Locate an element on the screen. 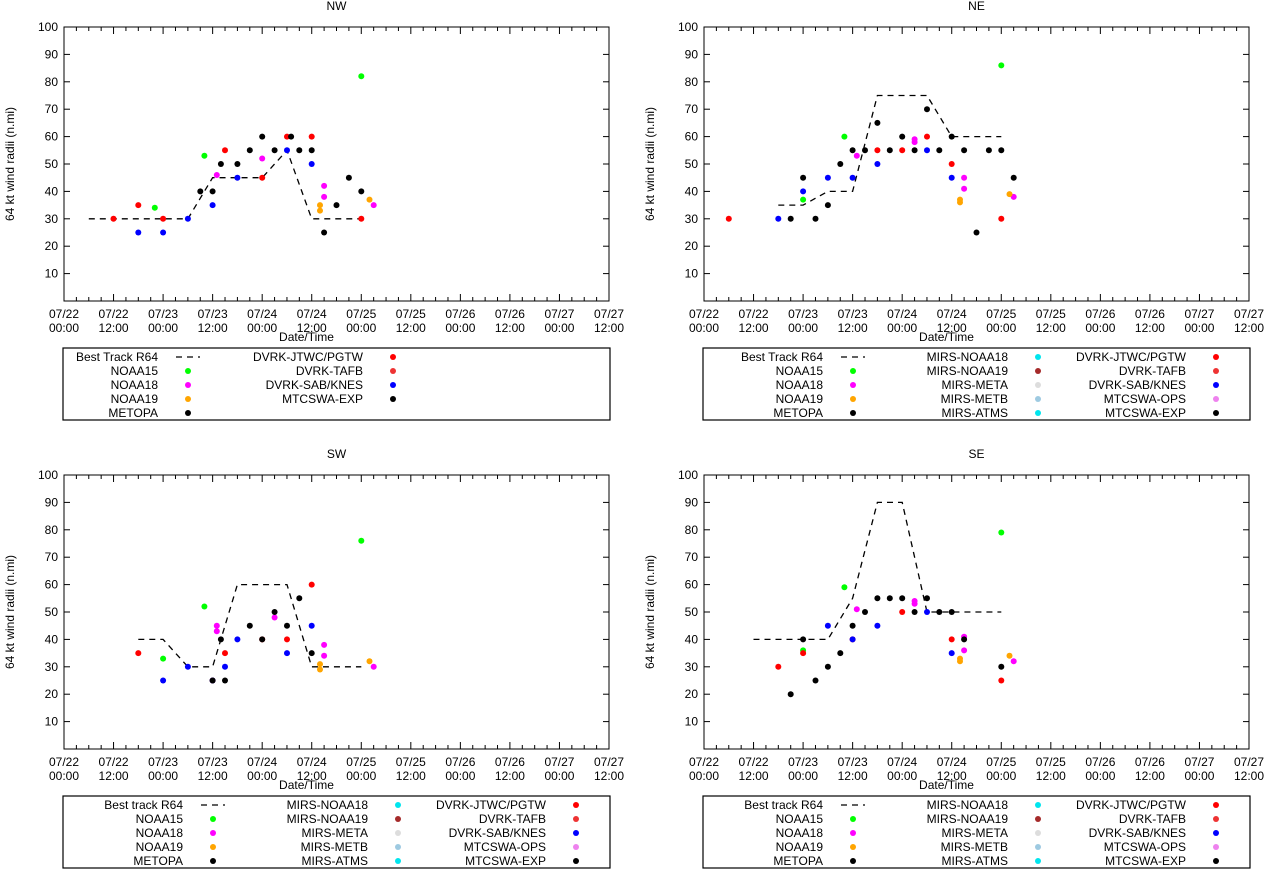  series-noaa15 is located at coordinates (258, 142).